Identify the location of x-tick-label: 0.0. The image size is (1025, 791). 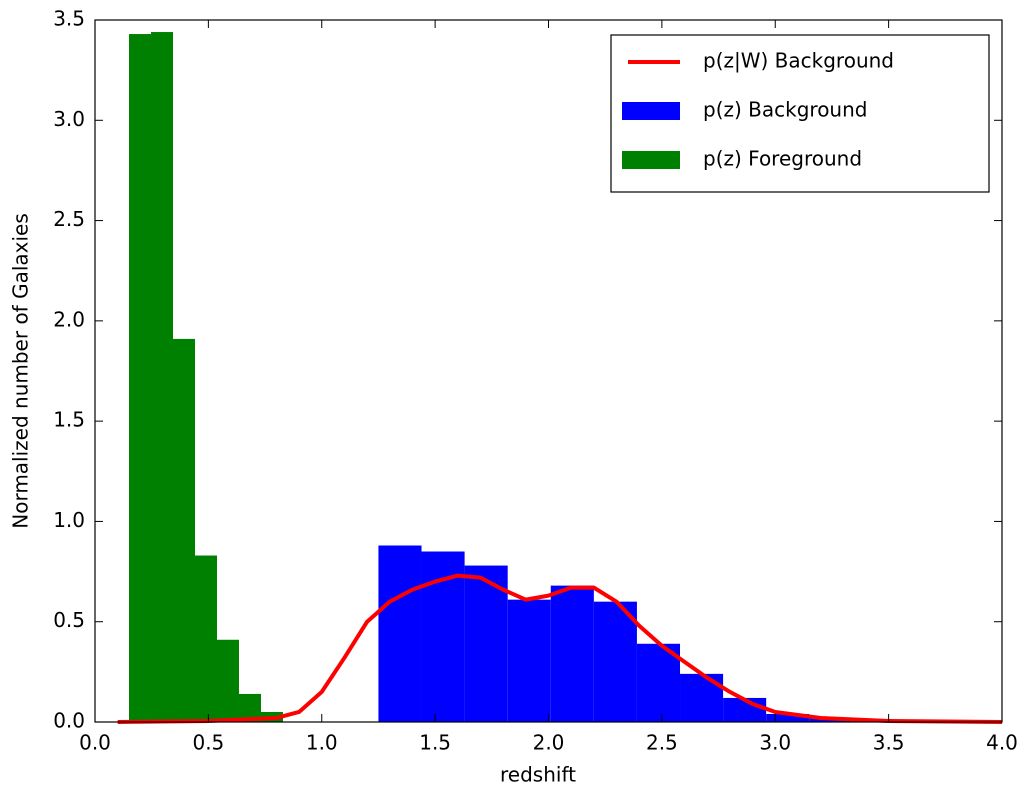
(95, 743).